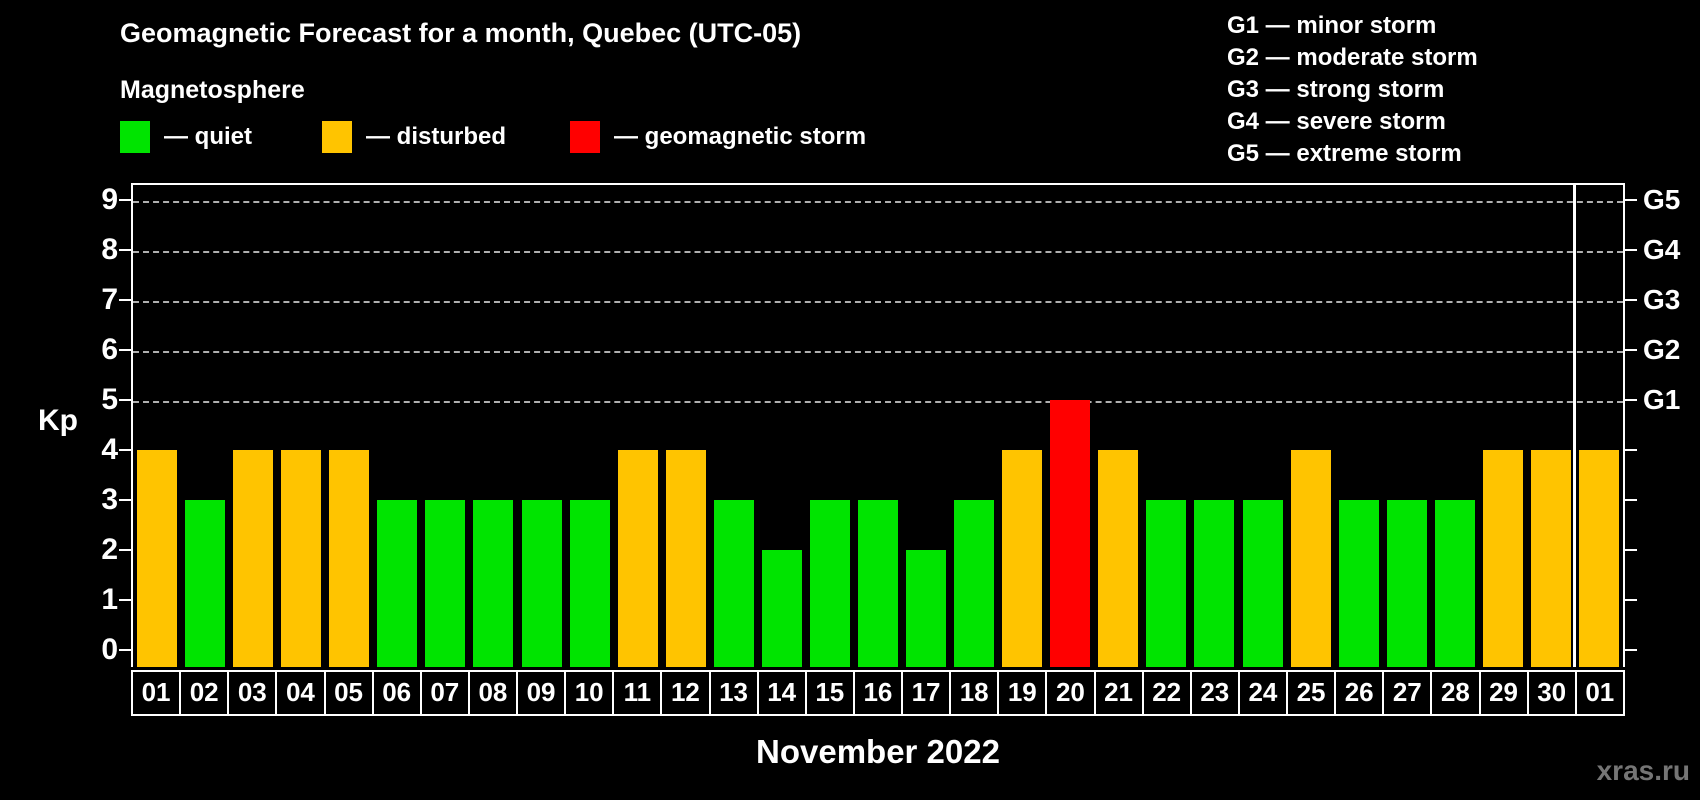  I want to click on g-legend-line-1: G1 — minor storm, so click(1332, 25).